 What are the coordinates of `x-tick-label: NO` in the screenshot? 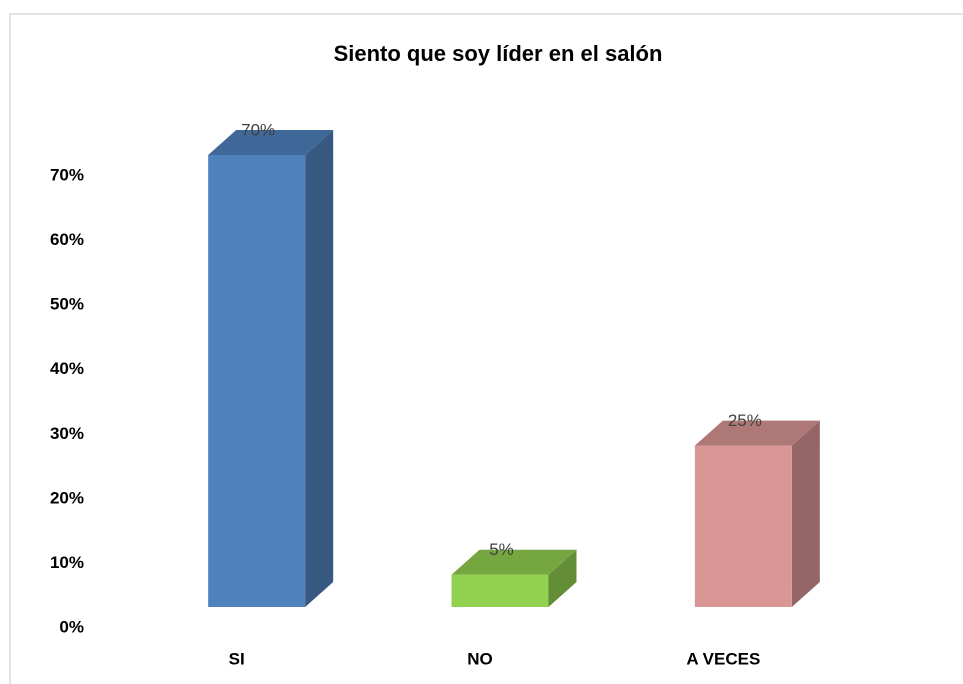 It's located at (480, 658).